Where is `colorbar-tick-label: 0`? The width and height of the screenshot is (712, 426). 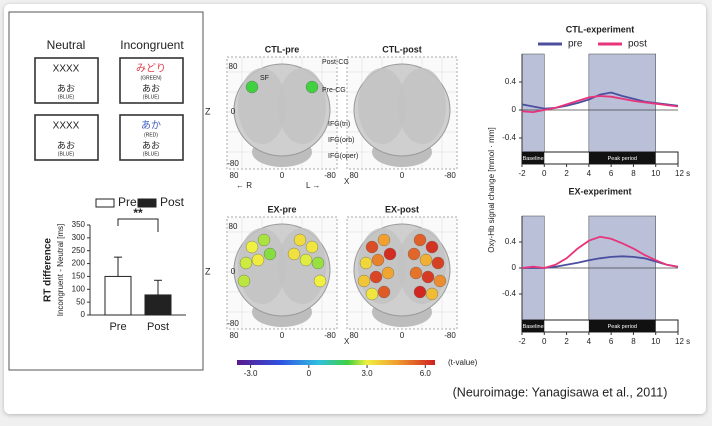
colorbar-tick-label: 0 is located at coordinates (309, 373).